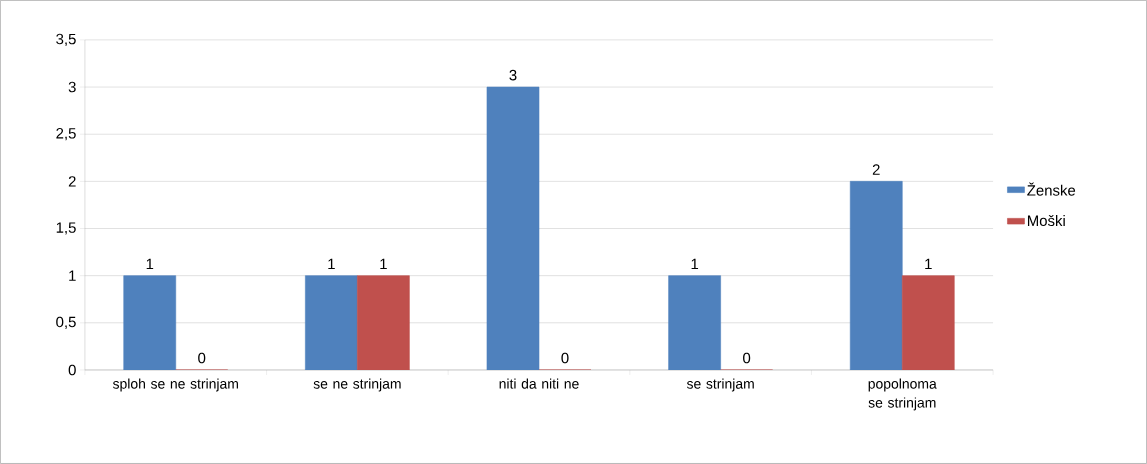 This screenshot has height=464, width=1147. I want to click on y-tick-label: 3, so click(72, 87).